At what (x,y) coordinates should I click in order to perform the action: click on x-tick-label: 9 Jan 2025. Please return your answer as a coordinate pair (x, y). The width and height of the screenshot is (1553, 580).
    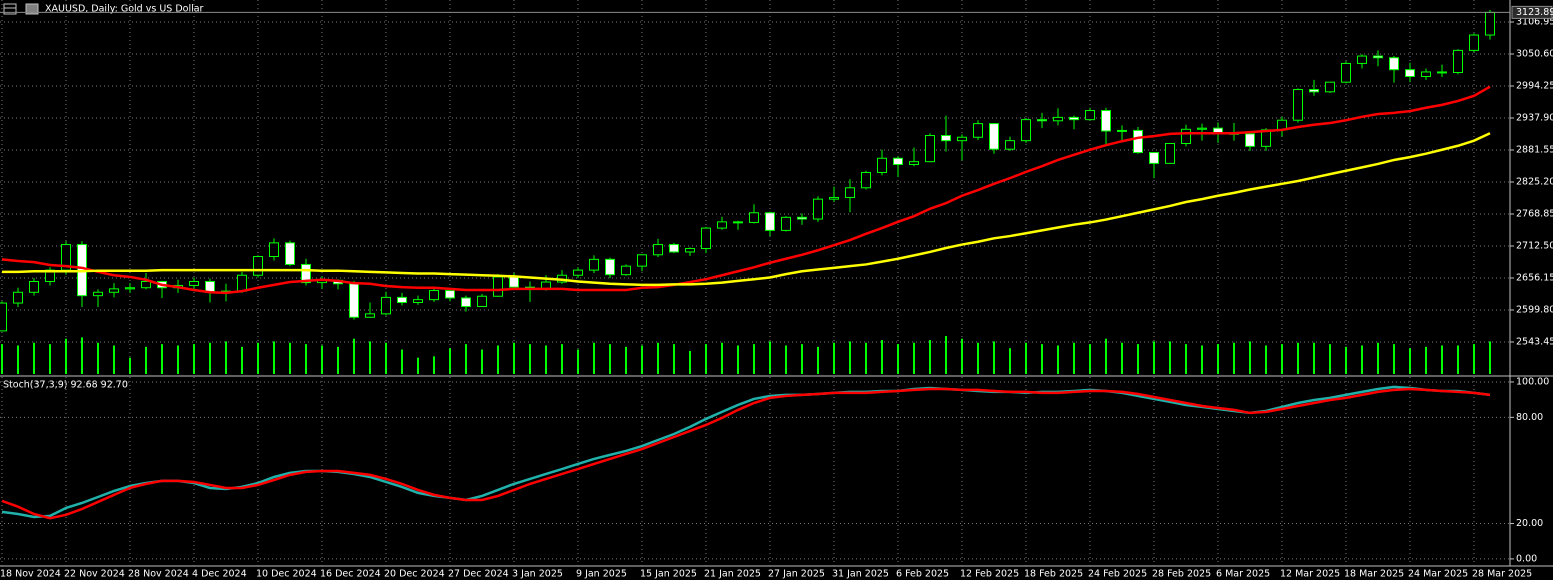
    Looking at the image, I should click on (601, 574).